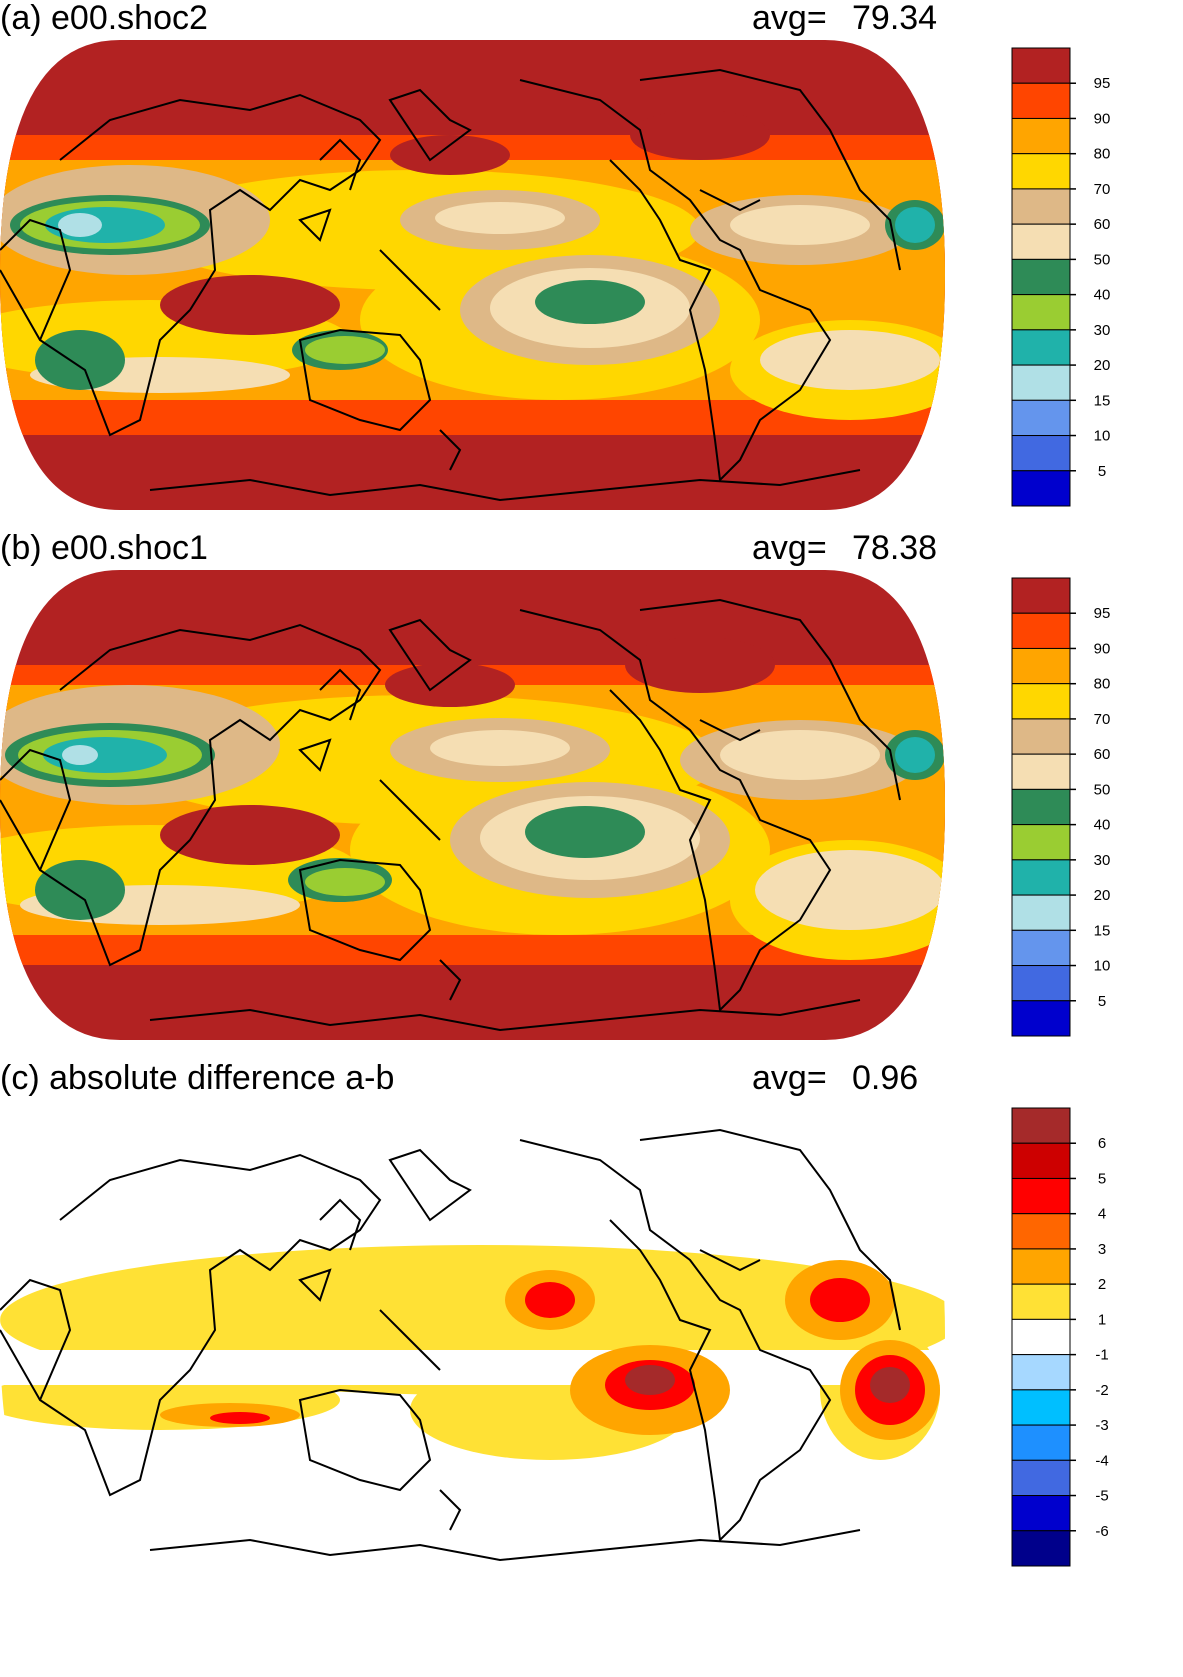  What do you see at coordinates (1101, 1425) in the screenshot?
I see `colorbar-label: -3` at bounding box center [1101, 1425].